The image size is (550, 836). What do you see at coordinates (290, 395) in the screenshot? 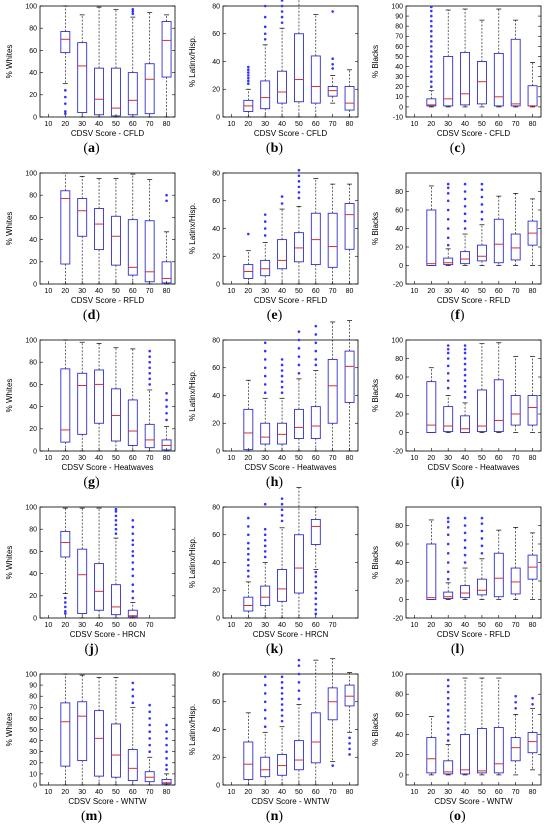
I see `plot-frame` at bounding box center [290, 395].